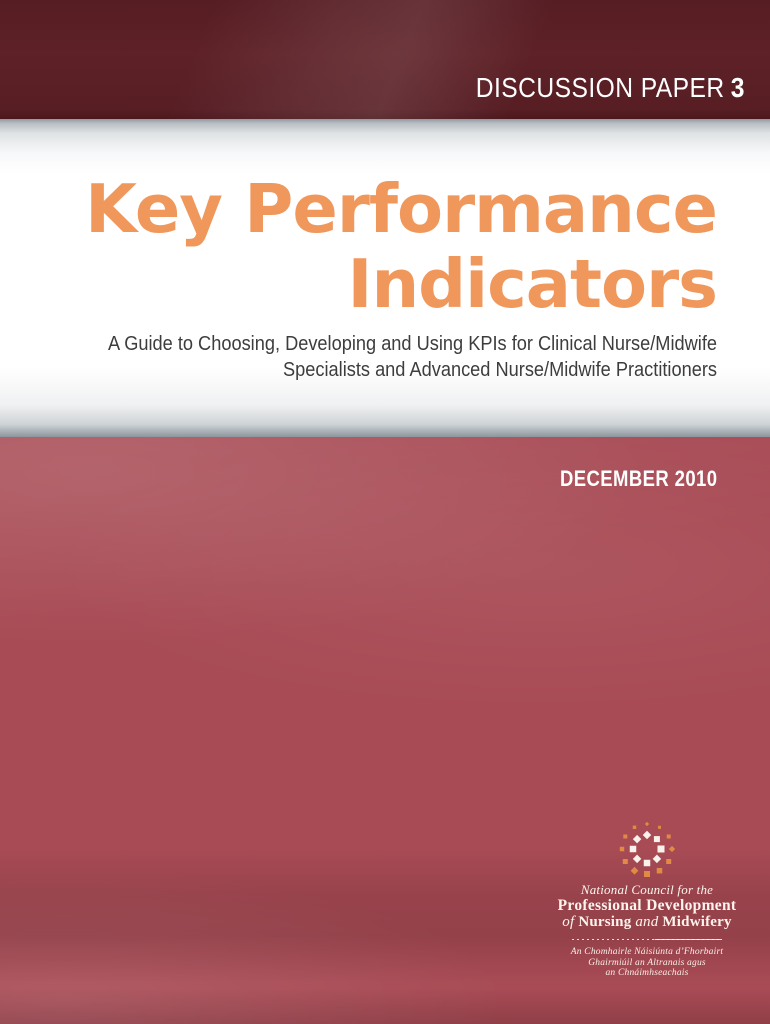 This screenshot has width=770, height=1024. What do you see at coordinates (647, 973) in the screenshot?
I see `irish-line-3: an Chnáimhseachais` at bounding box center [647, 973].